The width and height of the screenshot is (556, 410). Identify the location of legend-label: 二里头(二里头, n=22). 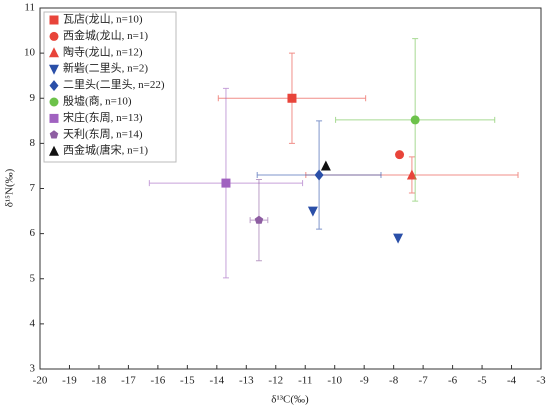
(114, 84).